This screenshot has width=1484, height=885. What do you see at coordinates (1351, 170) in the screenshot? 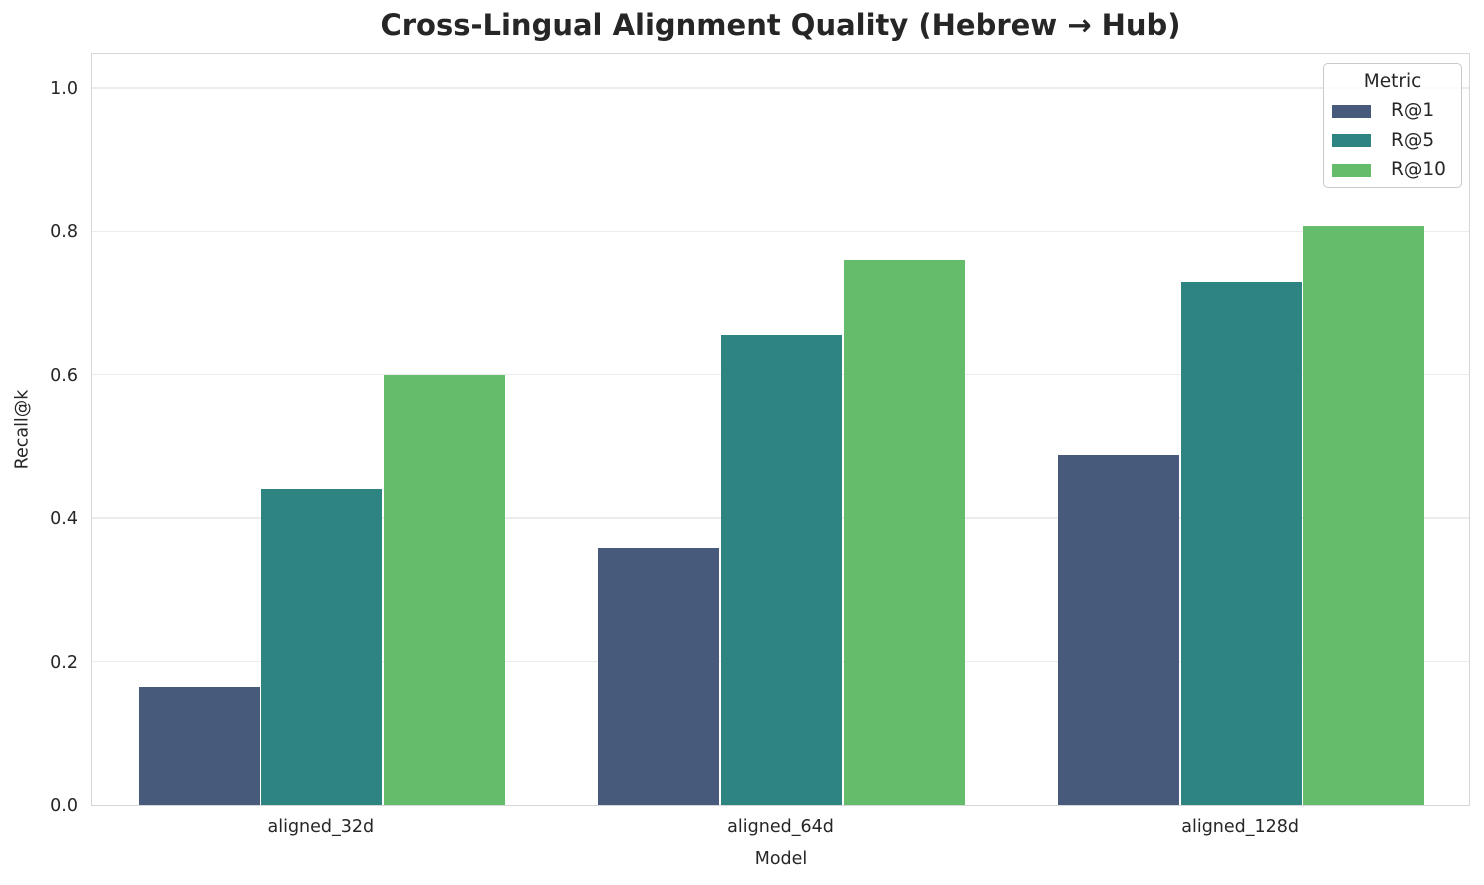
I see `legend-swatch-R@10` at bounding box center [1351, 170].